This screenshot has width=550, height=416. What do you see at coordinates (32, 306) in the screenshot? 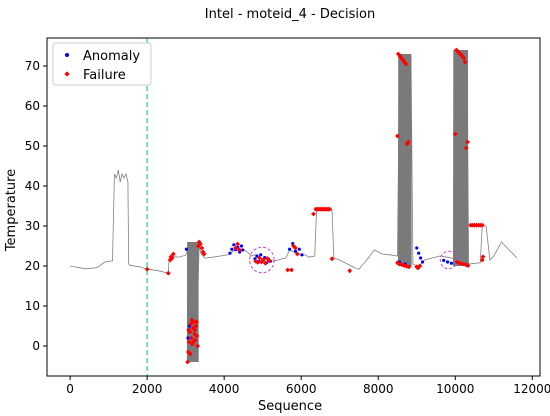
I see `y-tick-label: 10` at bounding box center [32, 306].